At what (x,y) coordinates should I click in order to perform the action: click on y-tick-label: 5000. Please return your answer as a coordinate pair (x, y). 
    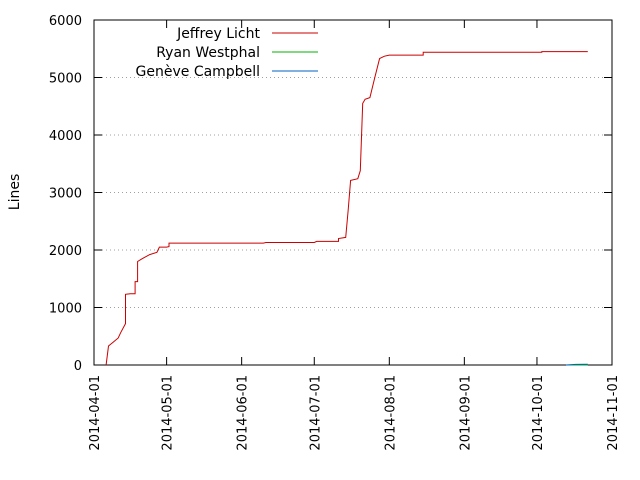
    Looking at the image, I should click on (65, 79).